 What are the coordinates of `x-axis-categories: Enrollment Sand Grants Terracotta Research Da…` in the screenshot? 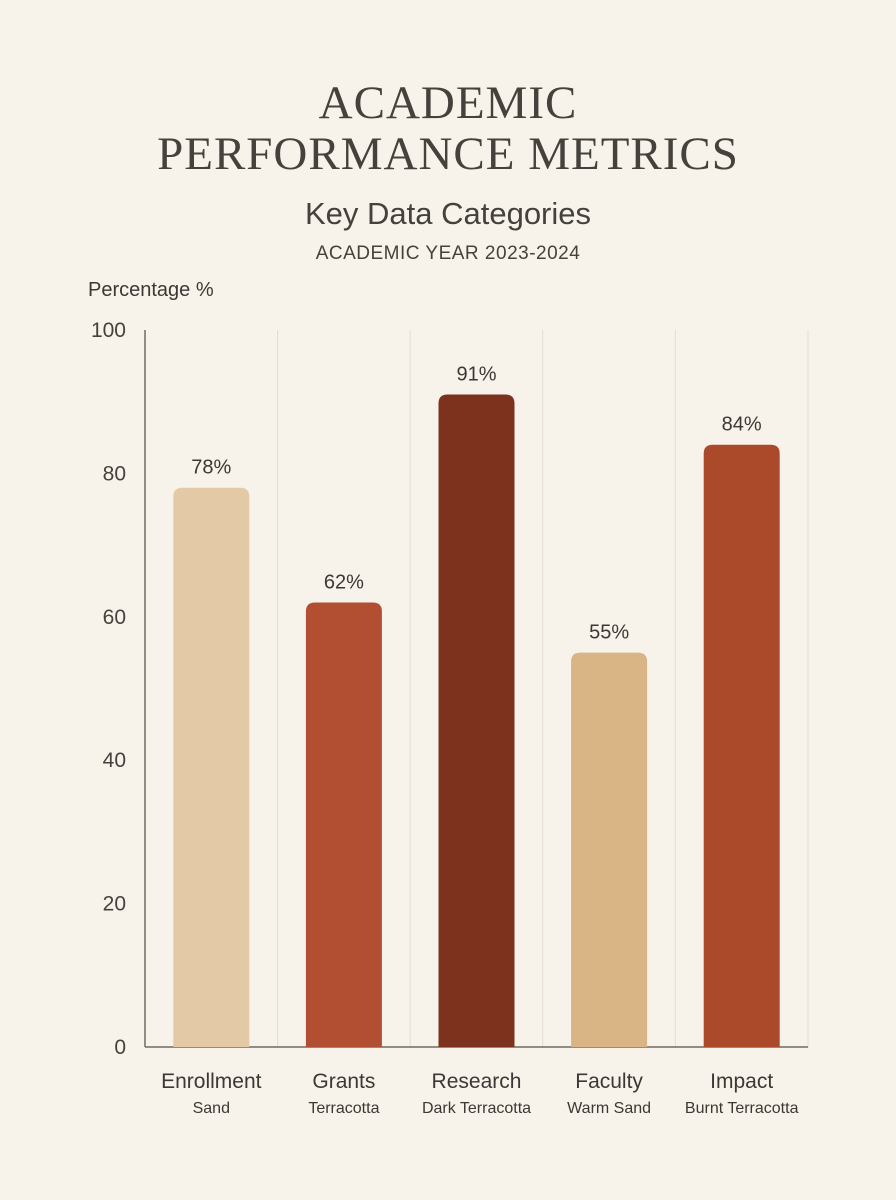 It's located at (479, 1093).